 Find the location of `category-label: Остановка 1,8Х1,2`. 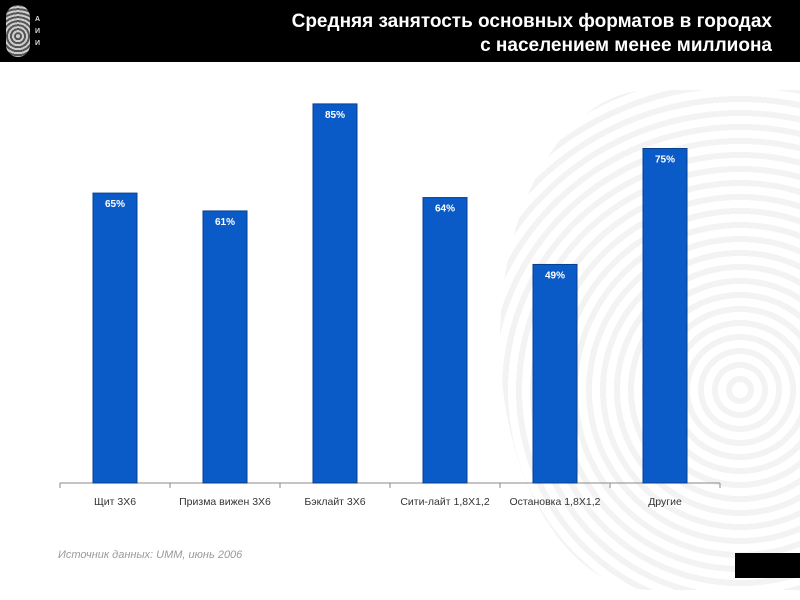

category-label: Остановка 1,8Х1,2 is located at coordinates (555, 502).